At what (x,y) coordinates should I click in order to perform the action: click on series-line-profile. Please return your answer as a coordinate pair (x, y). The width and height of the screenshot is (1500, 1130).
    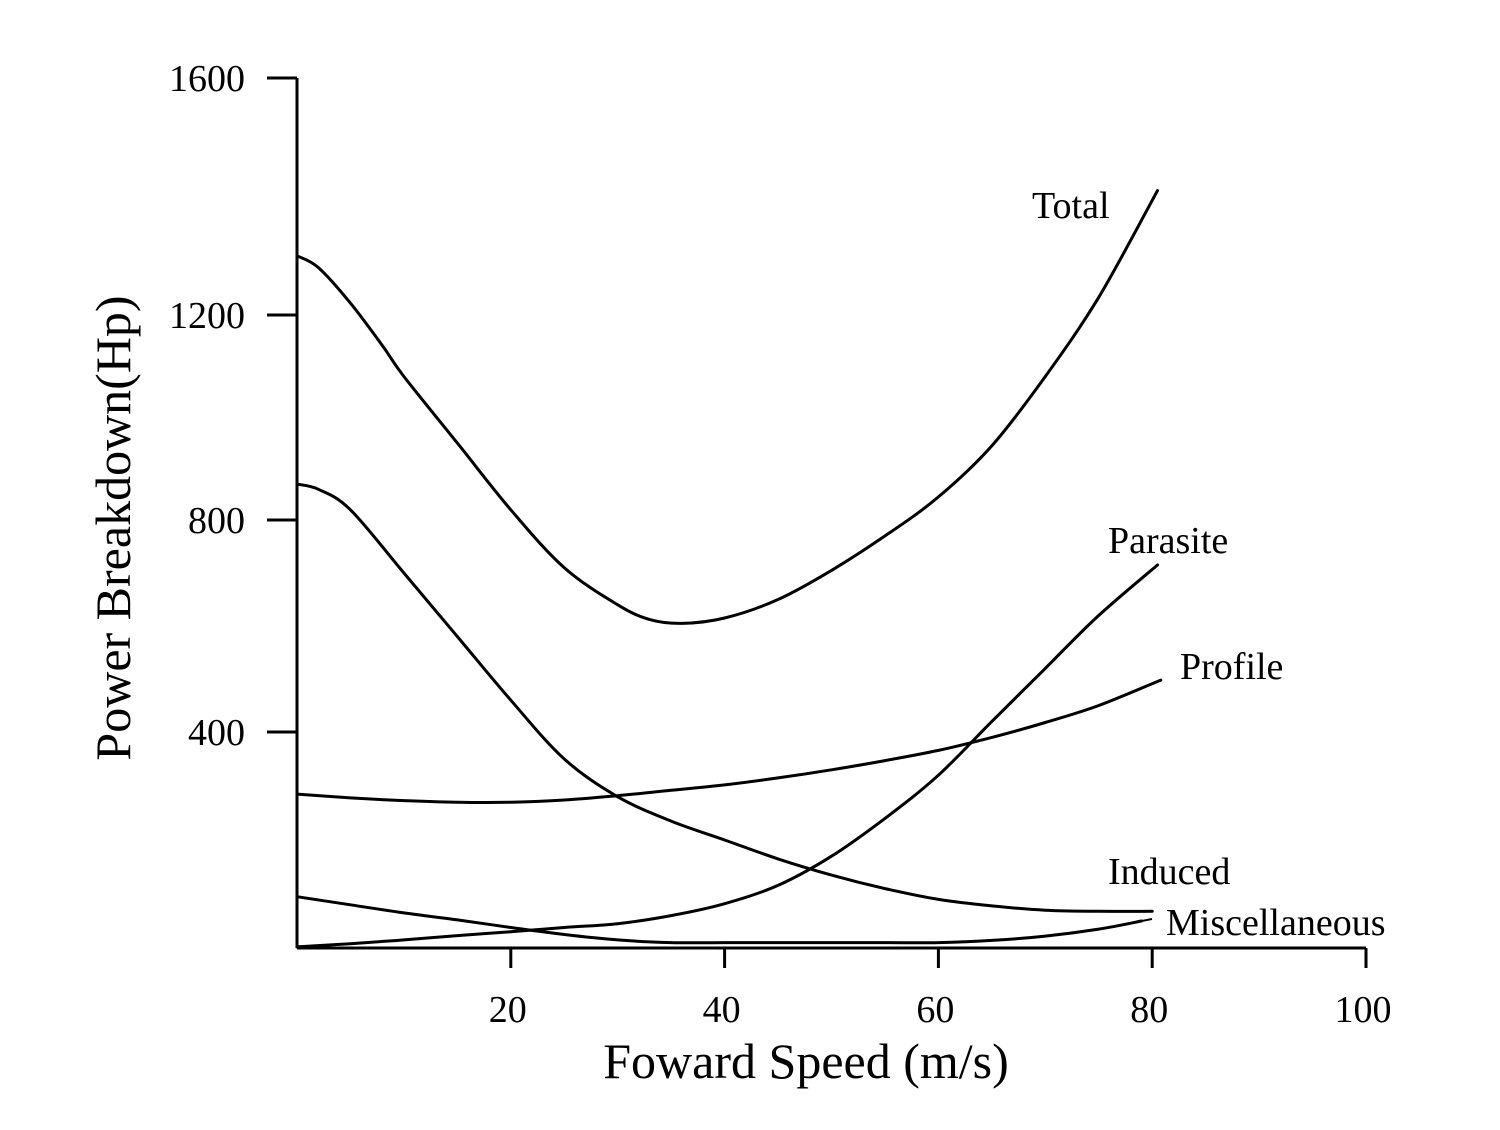
    Looking at the image, I should click on (729, 741).